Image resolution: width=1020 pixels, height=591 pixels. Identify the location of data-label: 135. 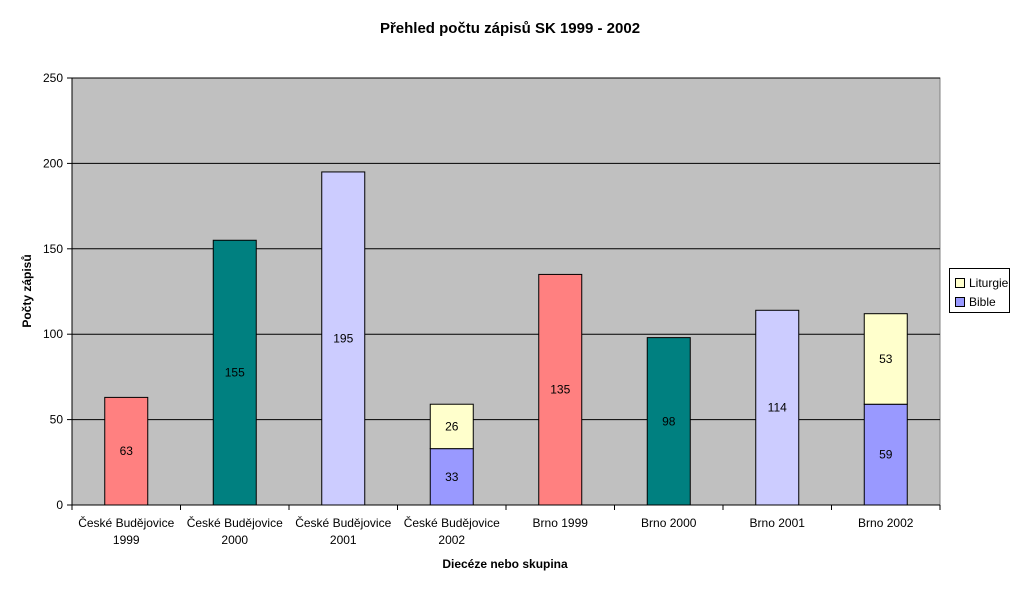
(560, 390).